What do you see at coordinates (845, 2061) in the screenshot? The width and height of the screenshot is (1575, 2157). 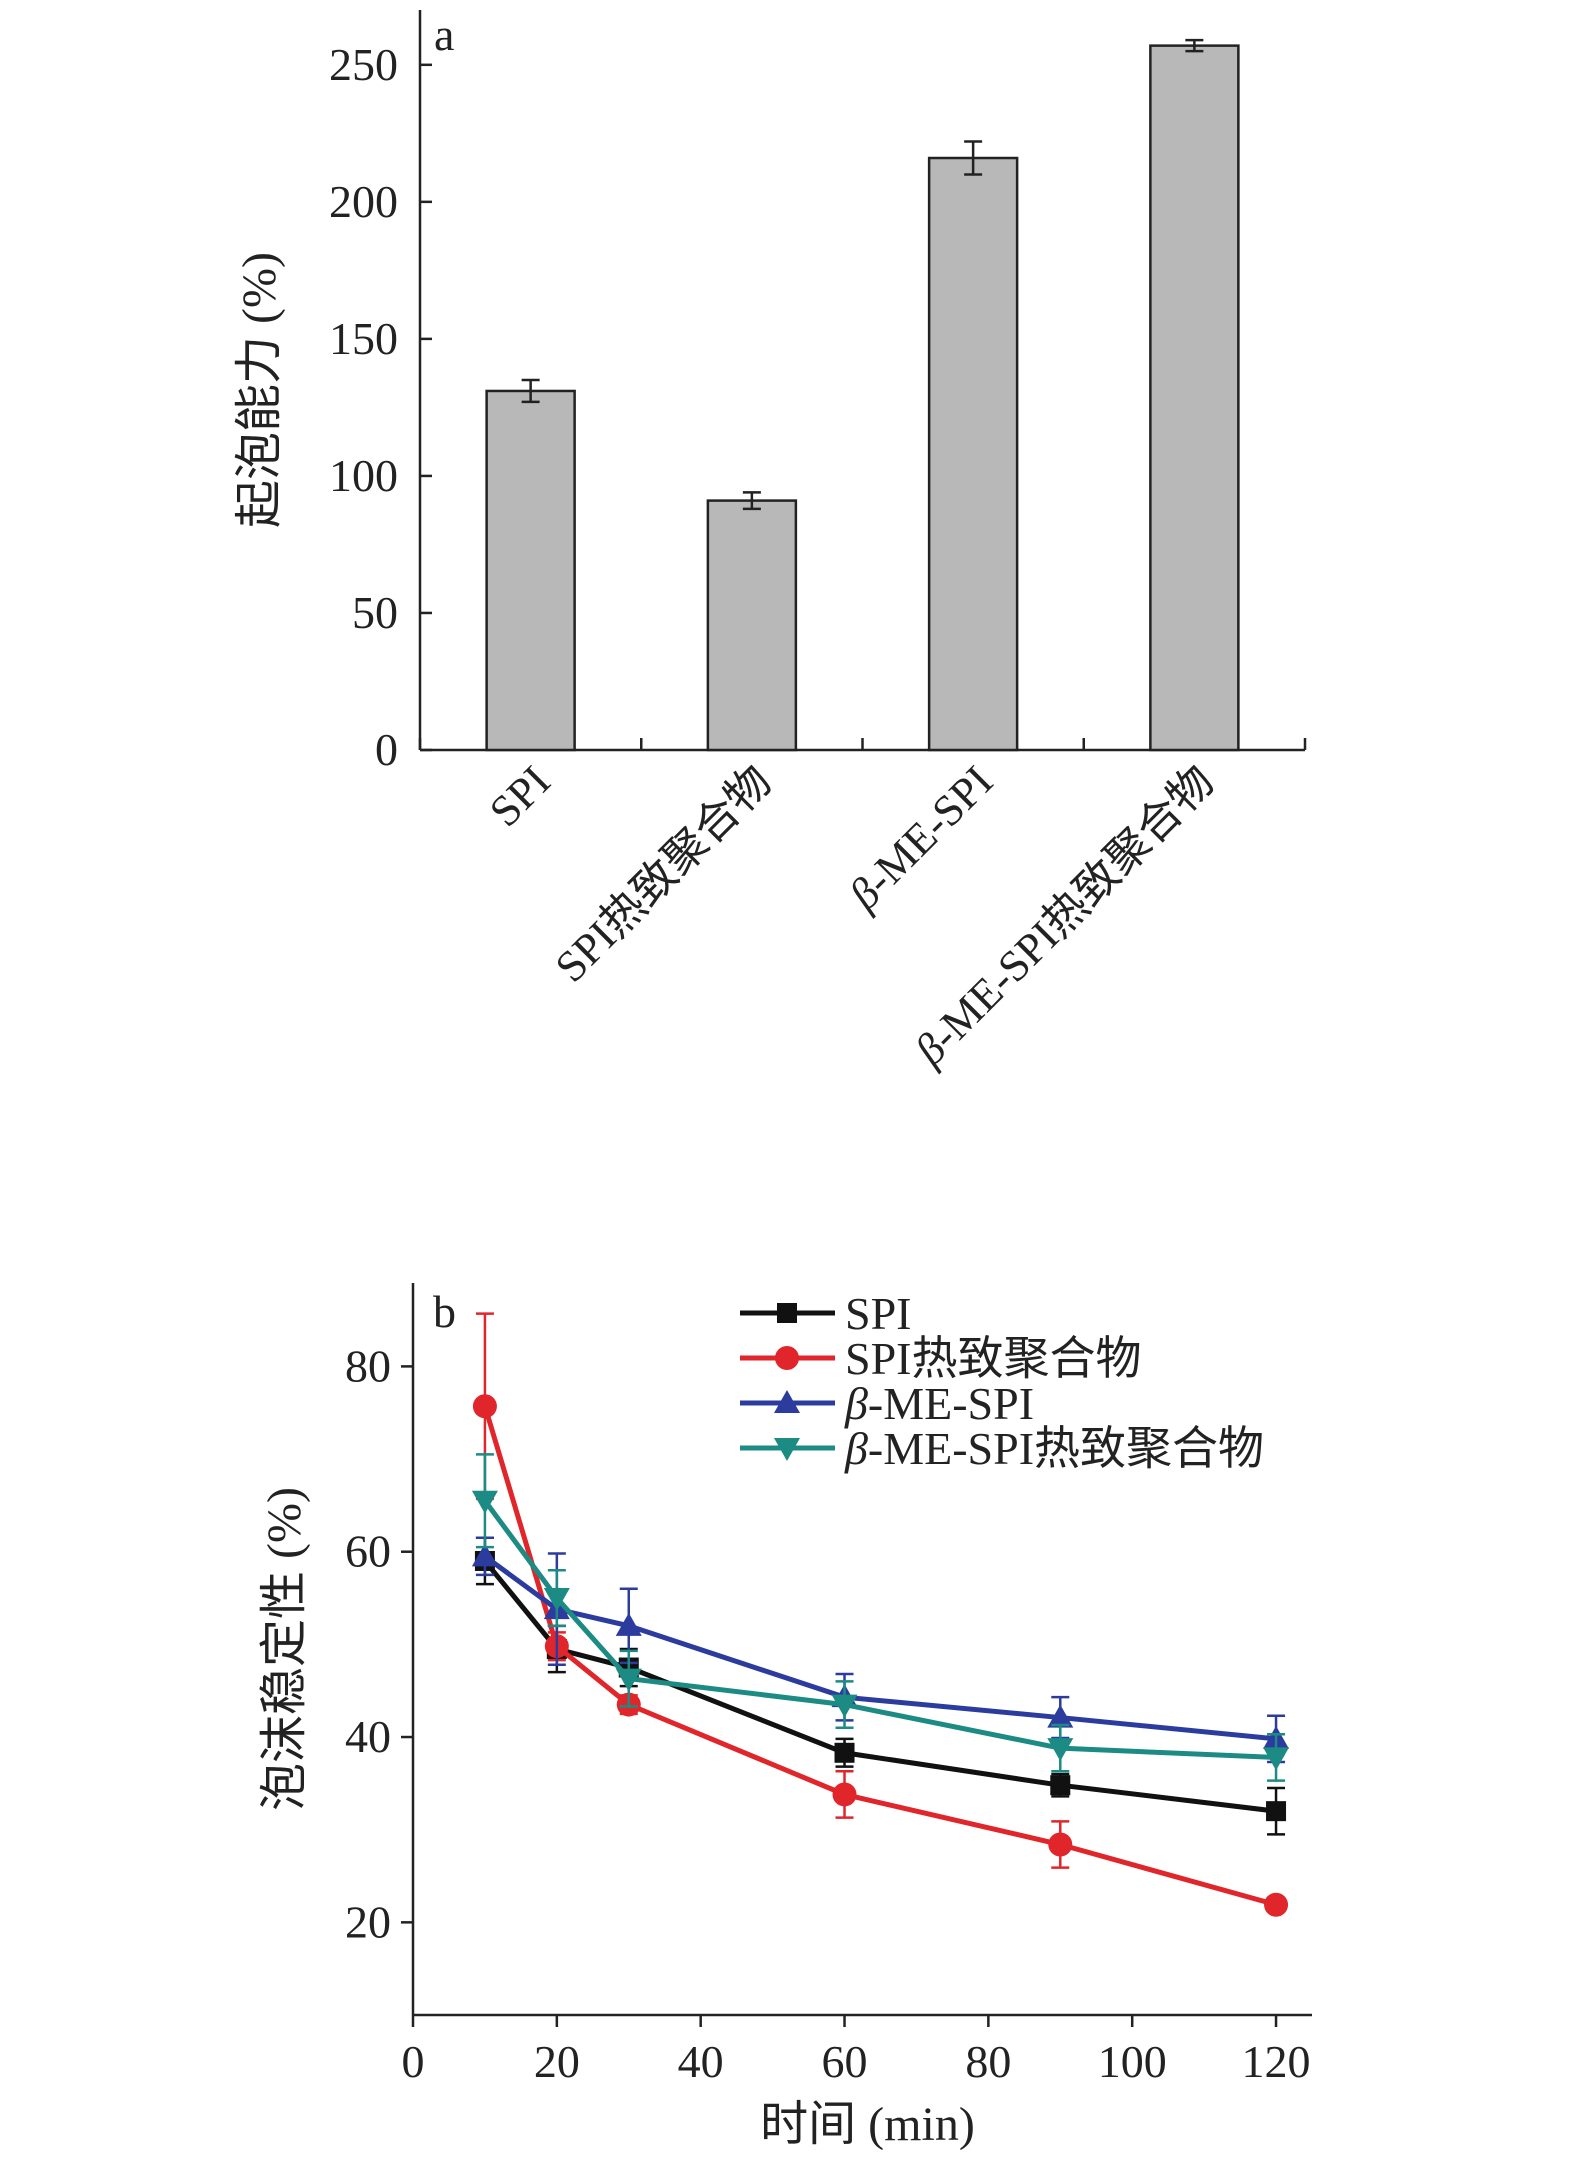 I see `x-tick-label: 60` at bounding box center [845, 2061].